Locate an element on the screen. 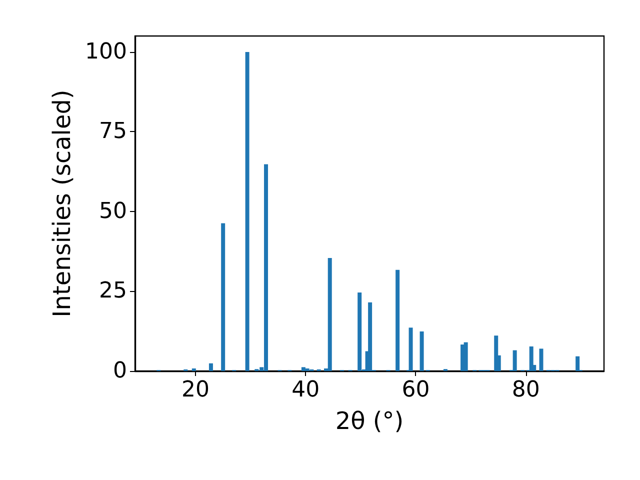 Image resolution: width=640 pixels, height=480 pixels. y-axis-title: Intensities (scaled) is located at coordinates (62, 204).